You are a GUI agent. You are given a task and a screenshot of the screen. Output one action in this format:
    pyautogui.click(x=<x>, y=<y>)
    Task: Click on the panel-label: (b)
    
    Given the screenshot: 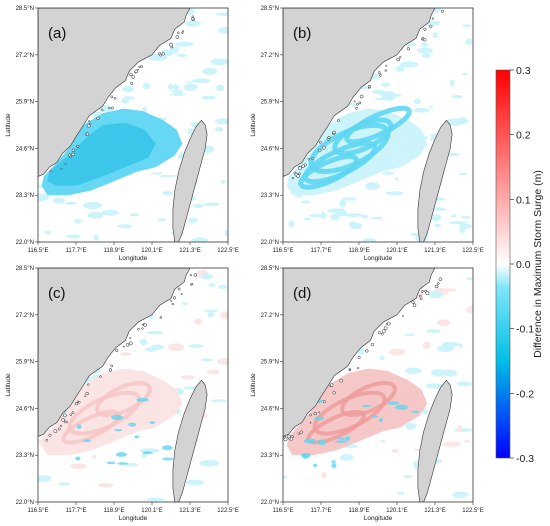 What is the action you would take?
    pyautogui.click(x=302, y=33)
    